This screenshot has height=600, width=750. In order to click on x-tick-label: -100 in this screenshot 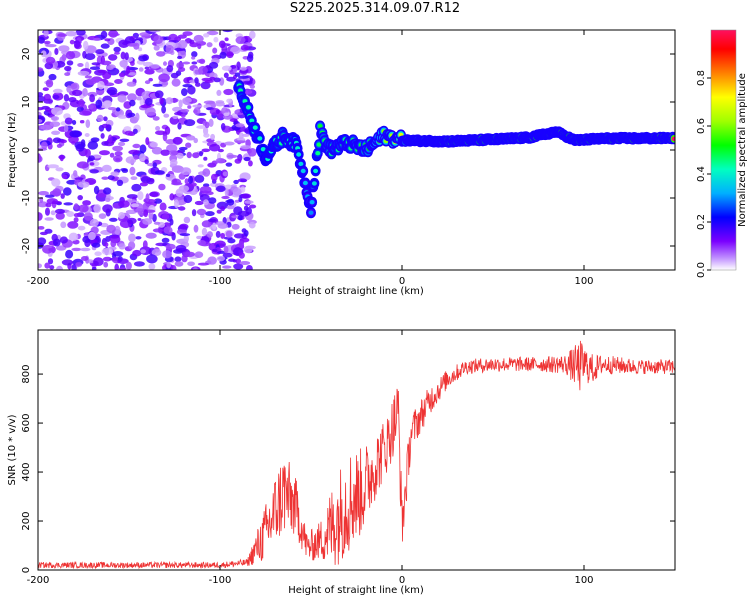, I will do `click(220, 281)`.